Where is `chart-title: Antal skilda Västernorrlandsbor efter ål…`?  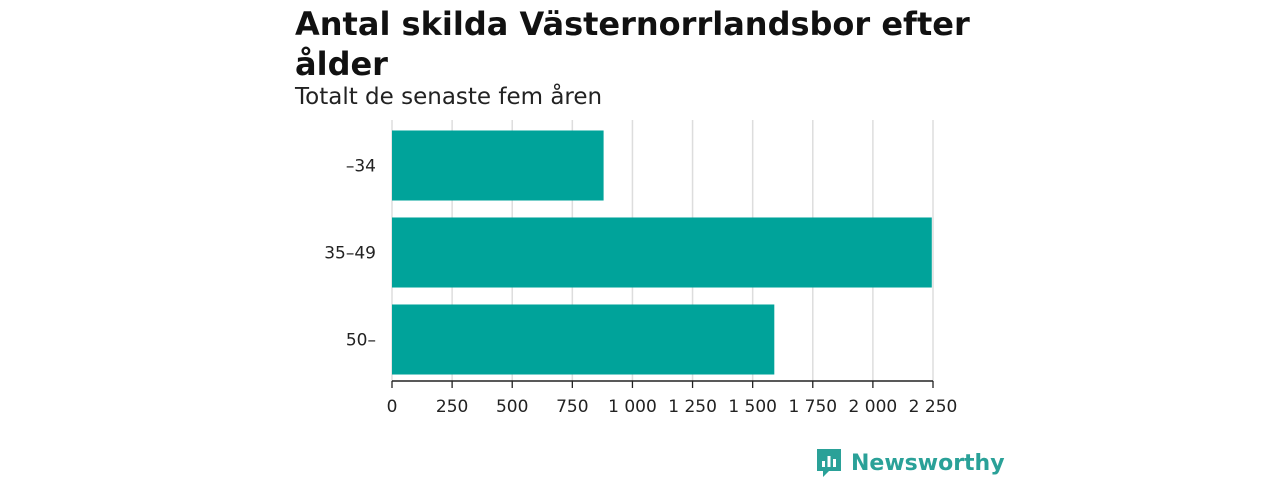
chart-title: Antal skilda Västernorrlandsbor efter ål… is located at coordinates (632, 44).